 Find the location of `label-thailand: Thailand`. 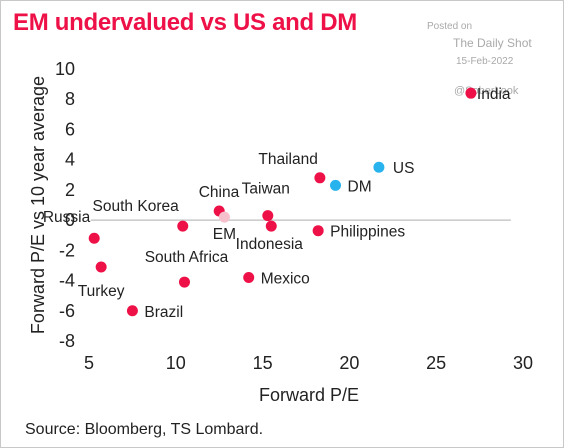

label-thailand: Thailand is located at coordinates (287, 159).